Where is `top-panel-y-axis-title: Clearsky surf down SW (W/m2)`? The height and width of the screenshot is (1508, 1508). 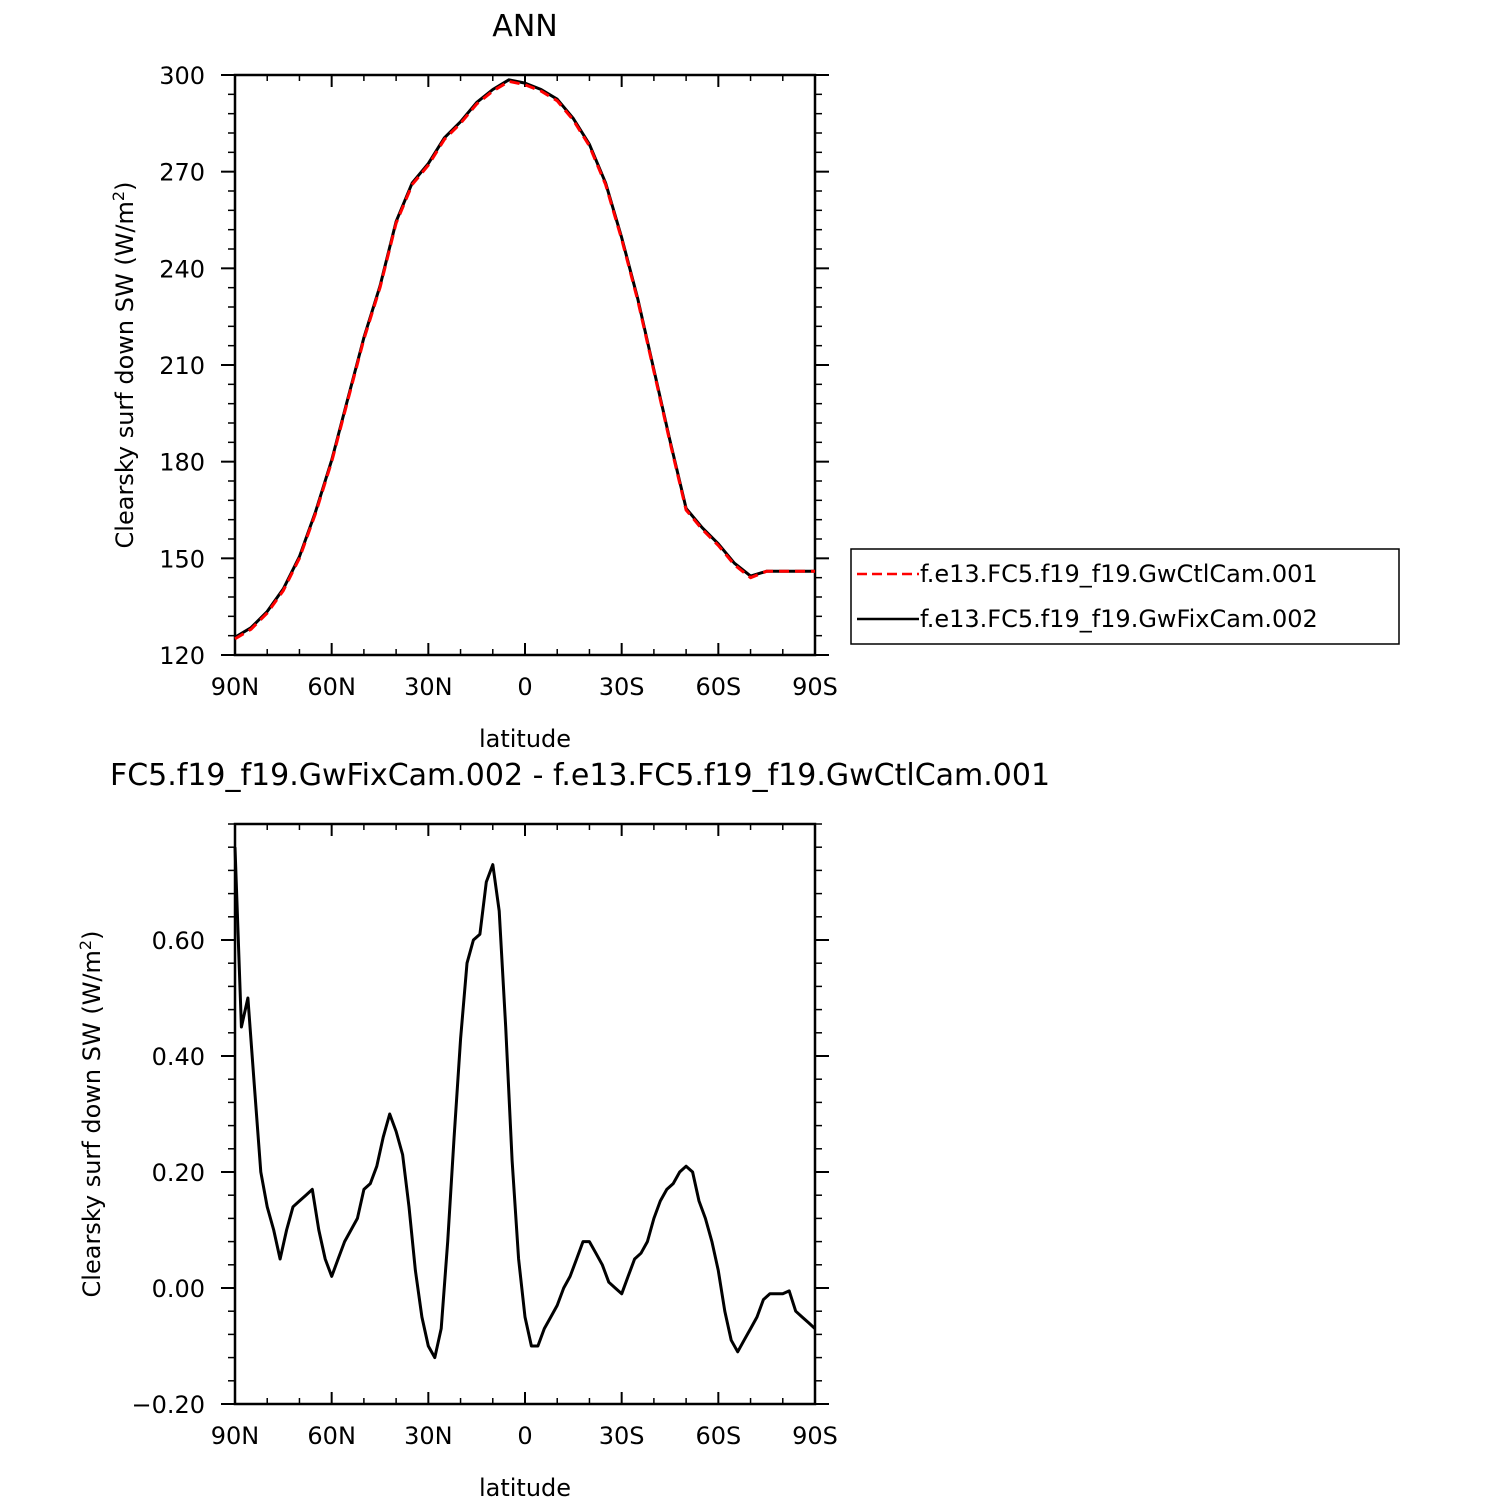 top-panel-y-axis-title: Clearsky surf down SW (W/m2) is located at coordinates (124, 365).